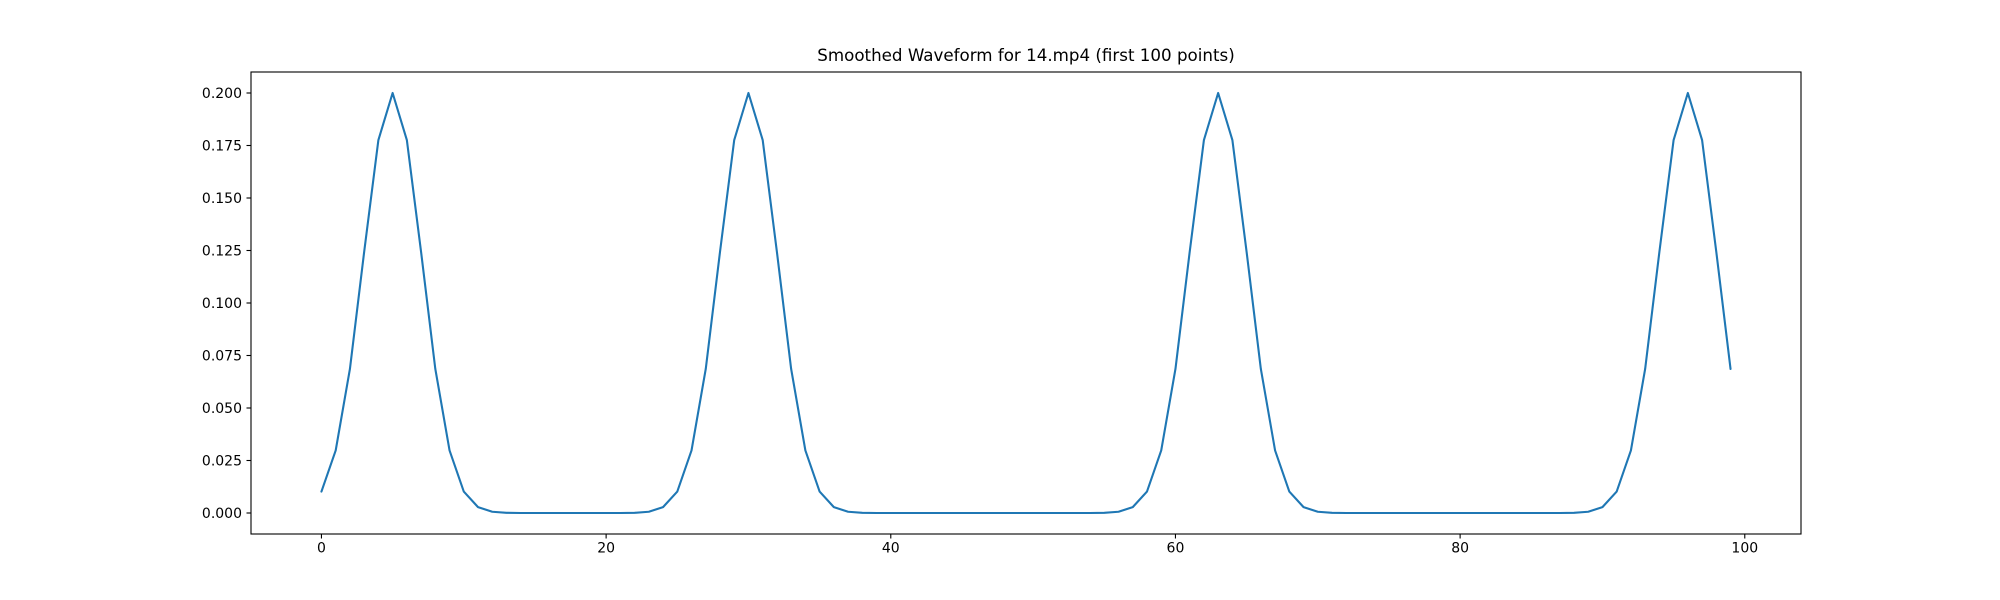  I want to click on y-tick-label: 0.025, so click(222, 462).